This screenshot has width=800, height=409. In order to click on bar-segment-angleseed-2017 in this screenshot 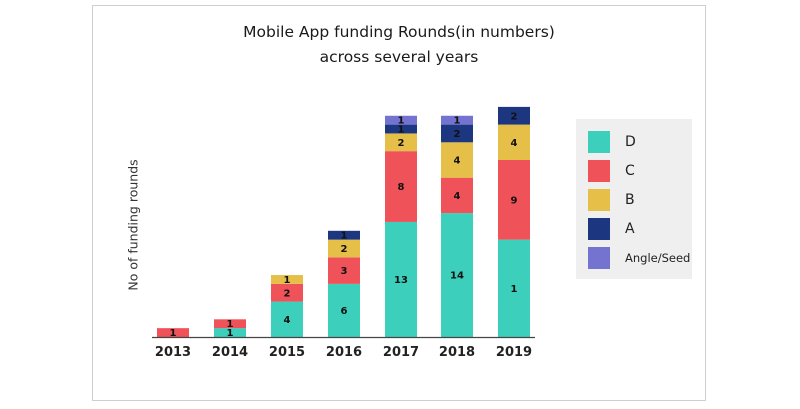, I will do `click(401, 120)`.